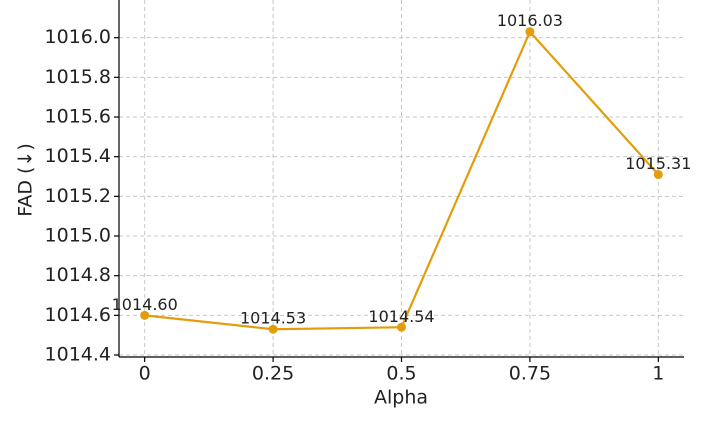 Image resolution: width=711 pixels, height=427 pixels. What do you see at coordinates (145, 374) in the screenshot?
I see `x-tick-label: 0` at bounding box center [145, 374].